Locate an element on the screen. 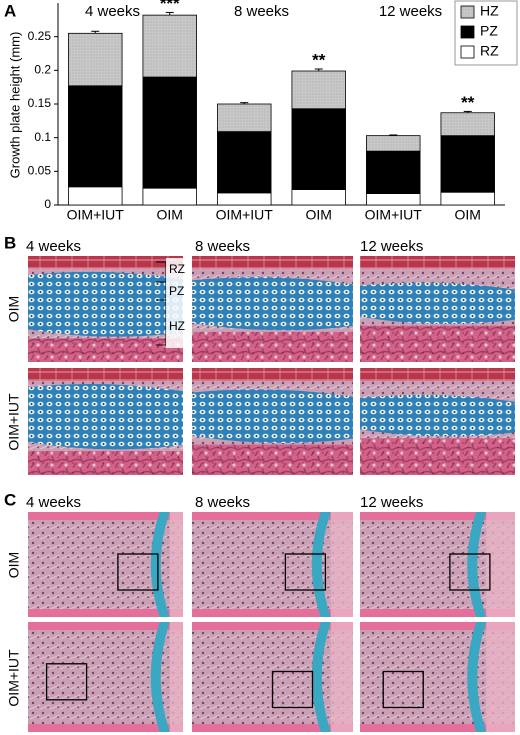  y-axis-title: Growth plate height (mm) is located at coordinates (14, 105).